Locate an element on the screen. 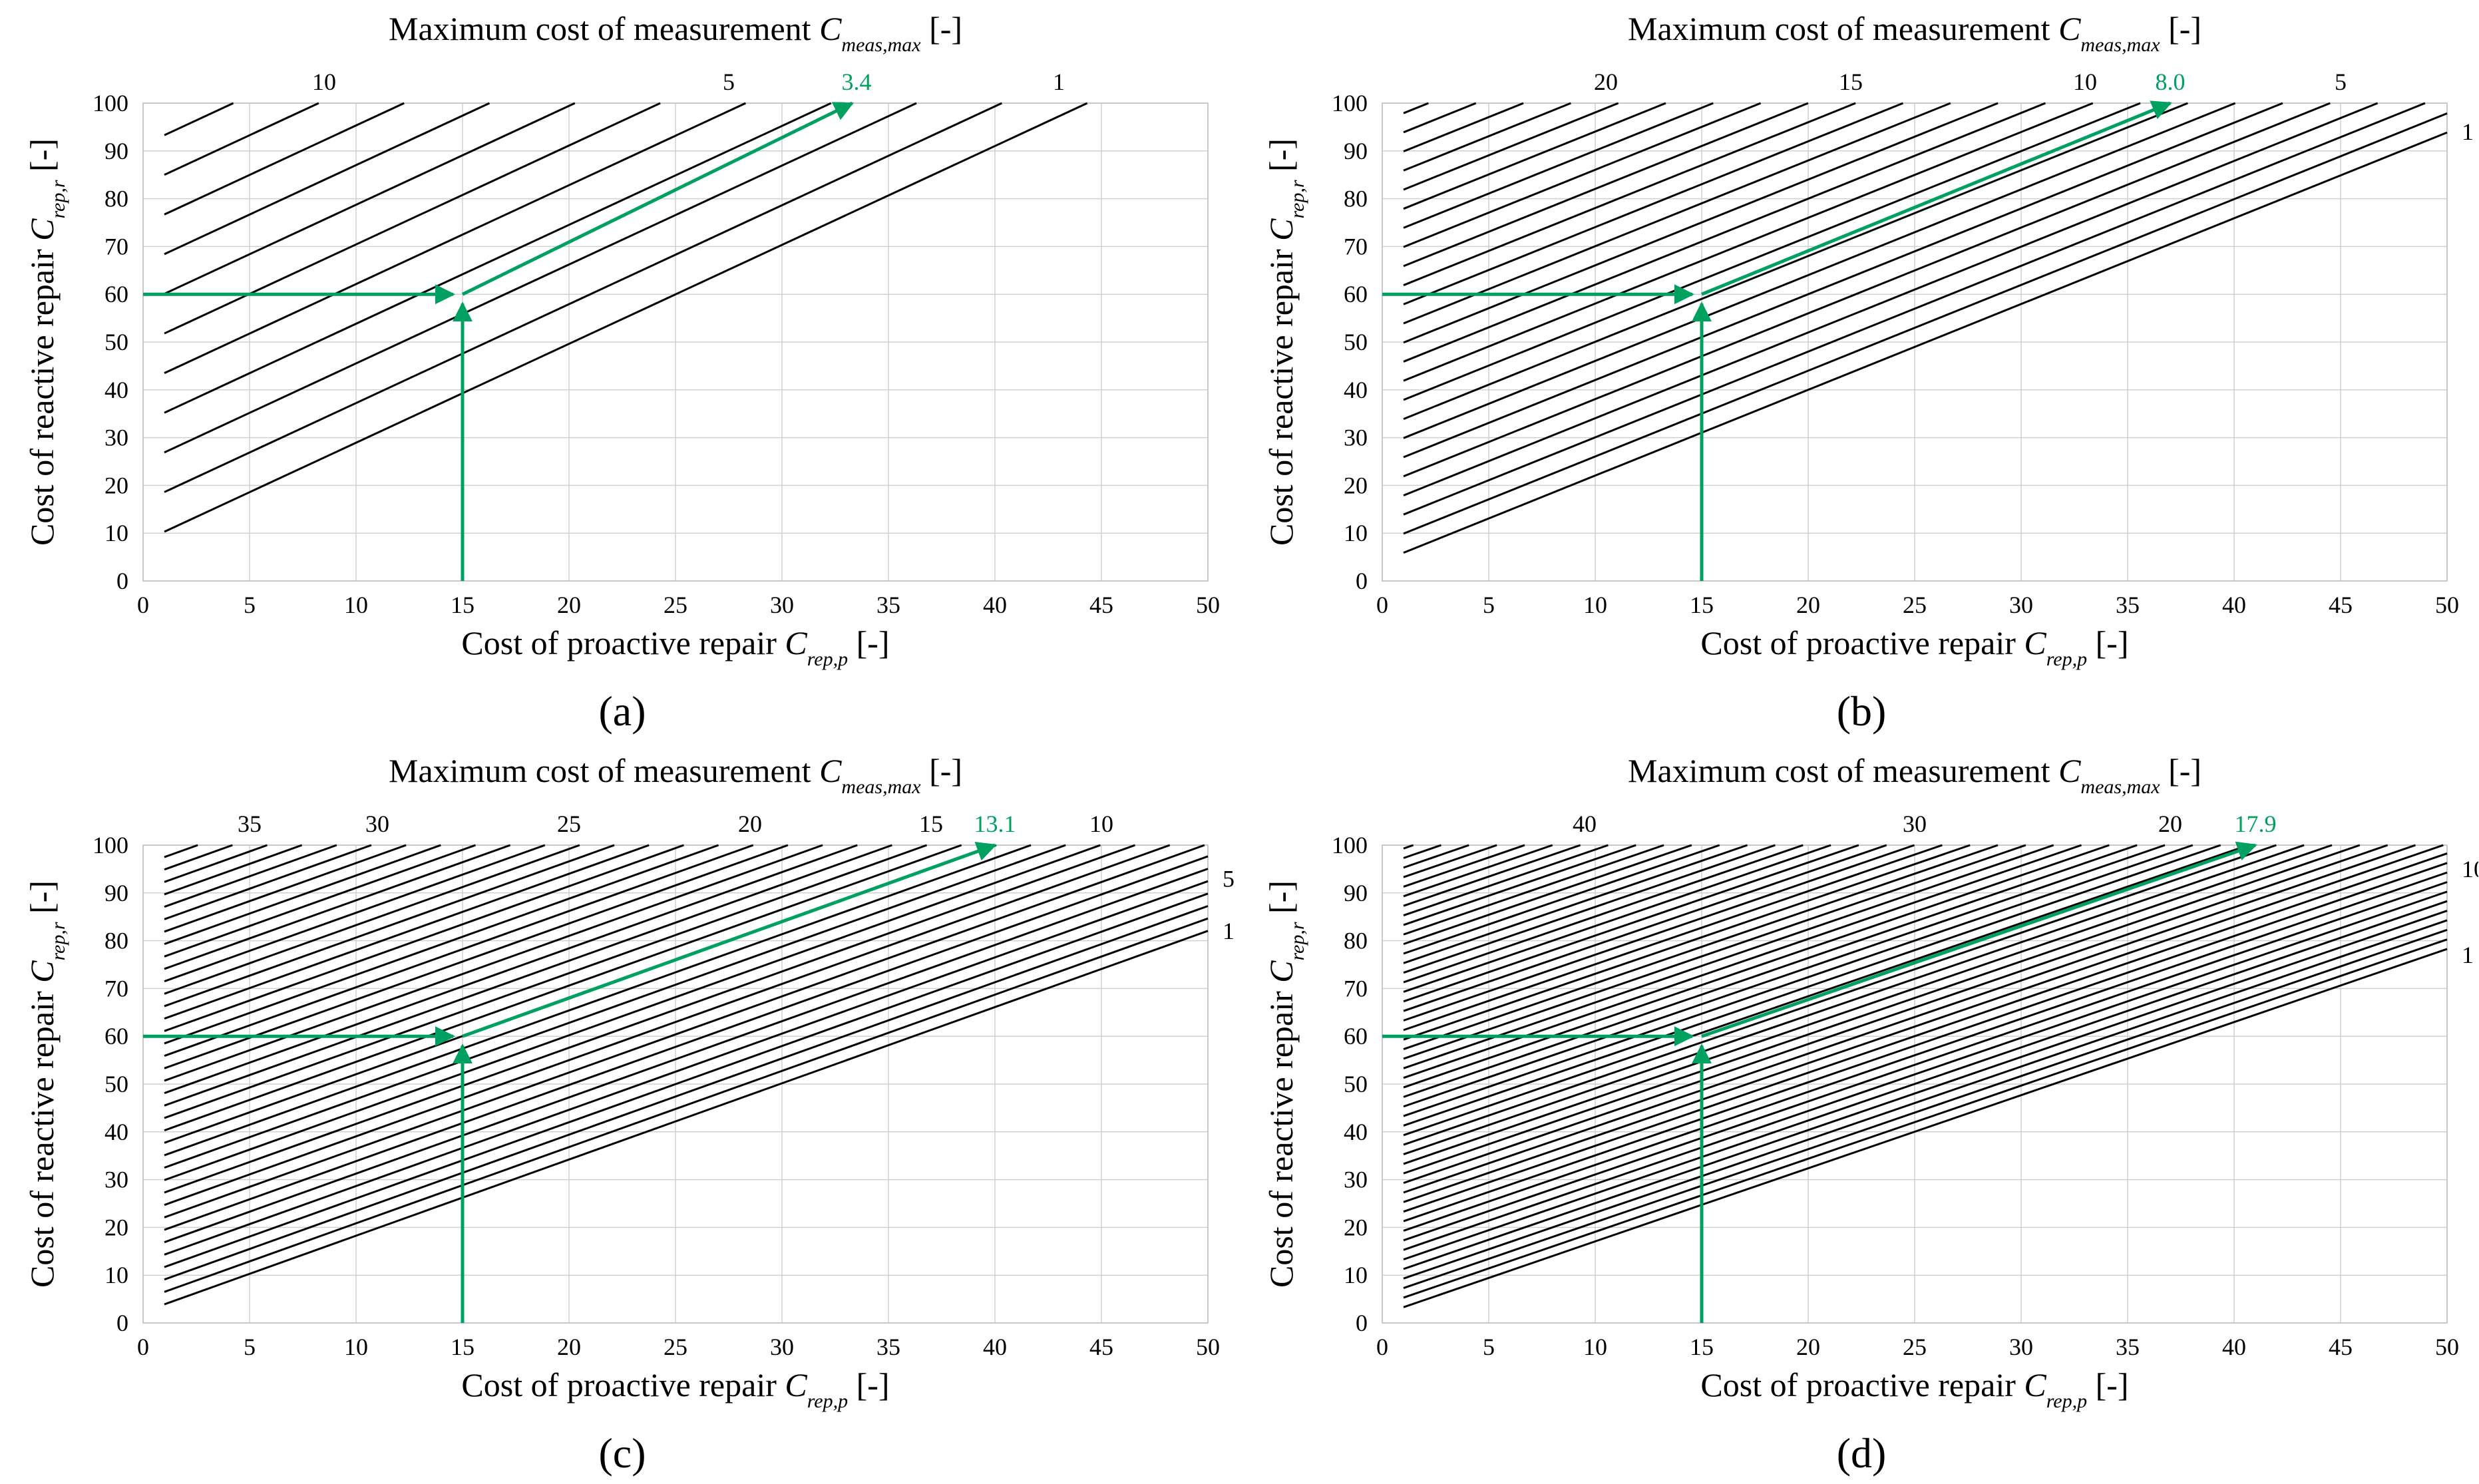 Image resolution: width=2479 pixels, height=1484 pixels. y-tick-label: 40 is located at coordinates (1356, 1132).